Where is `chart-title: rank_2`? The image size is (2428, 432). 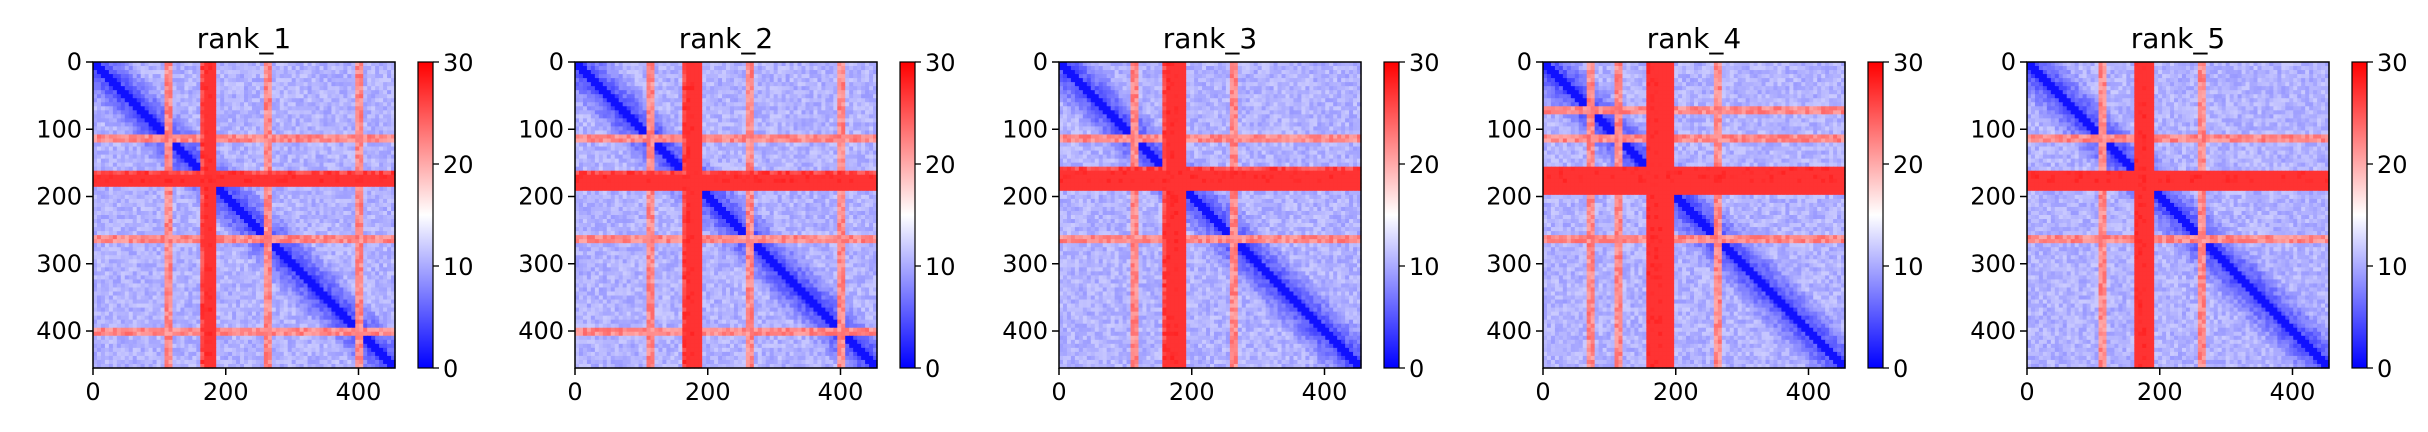
chart-title: rank_2 is located at coordinates (726, 38).